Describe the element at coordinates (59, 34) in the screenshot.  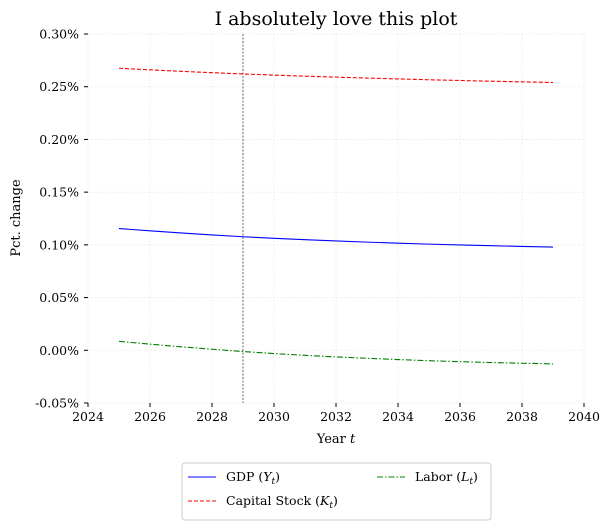
I see `y-tick-label: 0.30%` at that location.